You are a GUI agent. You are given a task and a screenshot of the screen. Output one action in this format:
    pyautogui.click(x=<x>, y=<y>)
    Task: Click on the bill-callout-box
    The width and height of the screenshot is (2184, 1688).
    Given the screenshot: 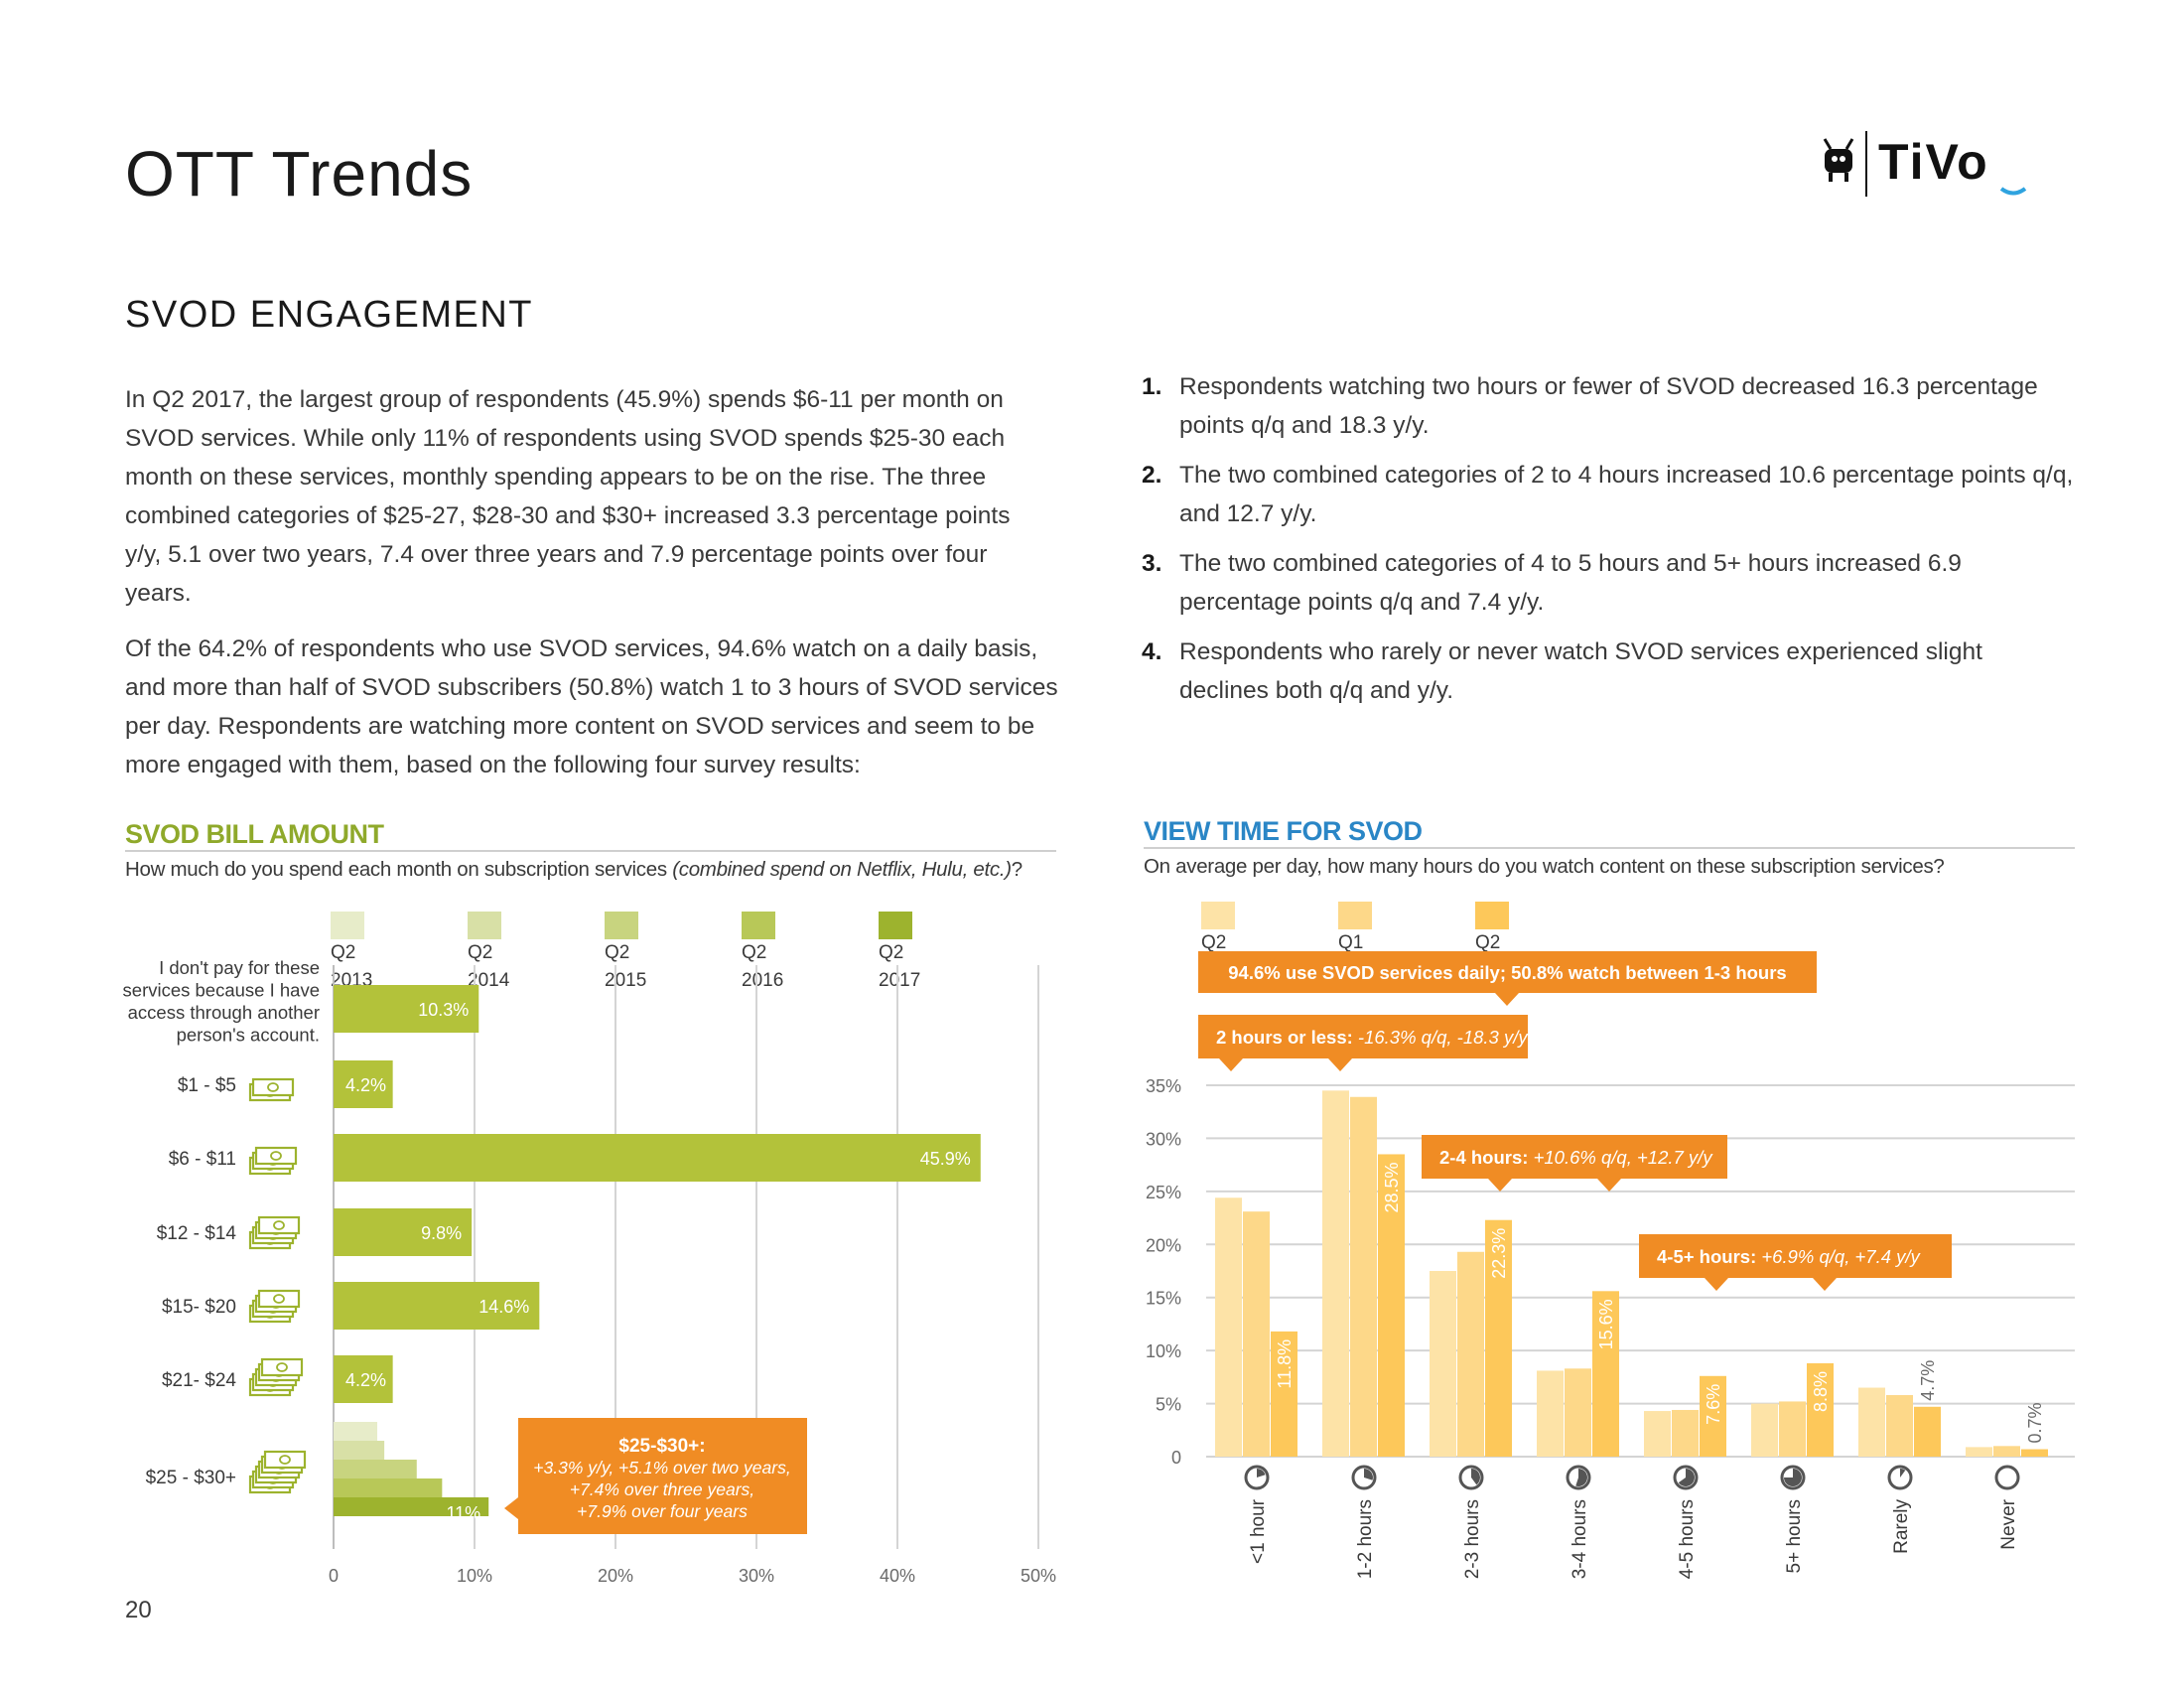 What is the action you would take?
    pyautogui.click(x=655, y=1476)
    